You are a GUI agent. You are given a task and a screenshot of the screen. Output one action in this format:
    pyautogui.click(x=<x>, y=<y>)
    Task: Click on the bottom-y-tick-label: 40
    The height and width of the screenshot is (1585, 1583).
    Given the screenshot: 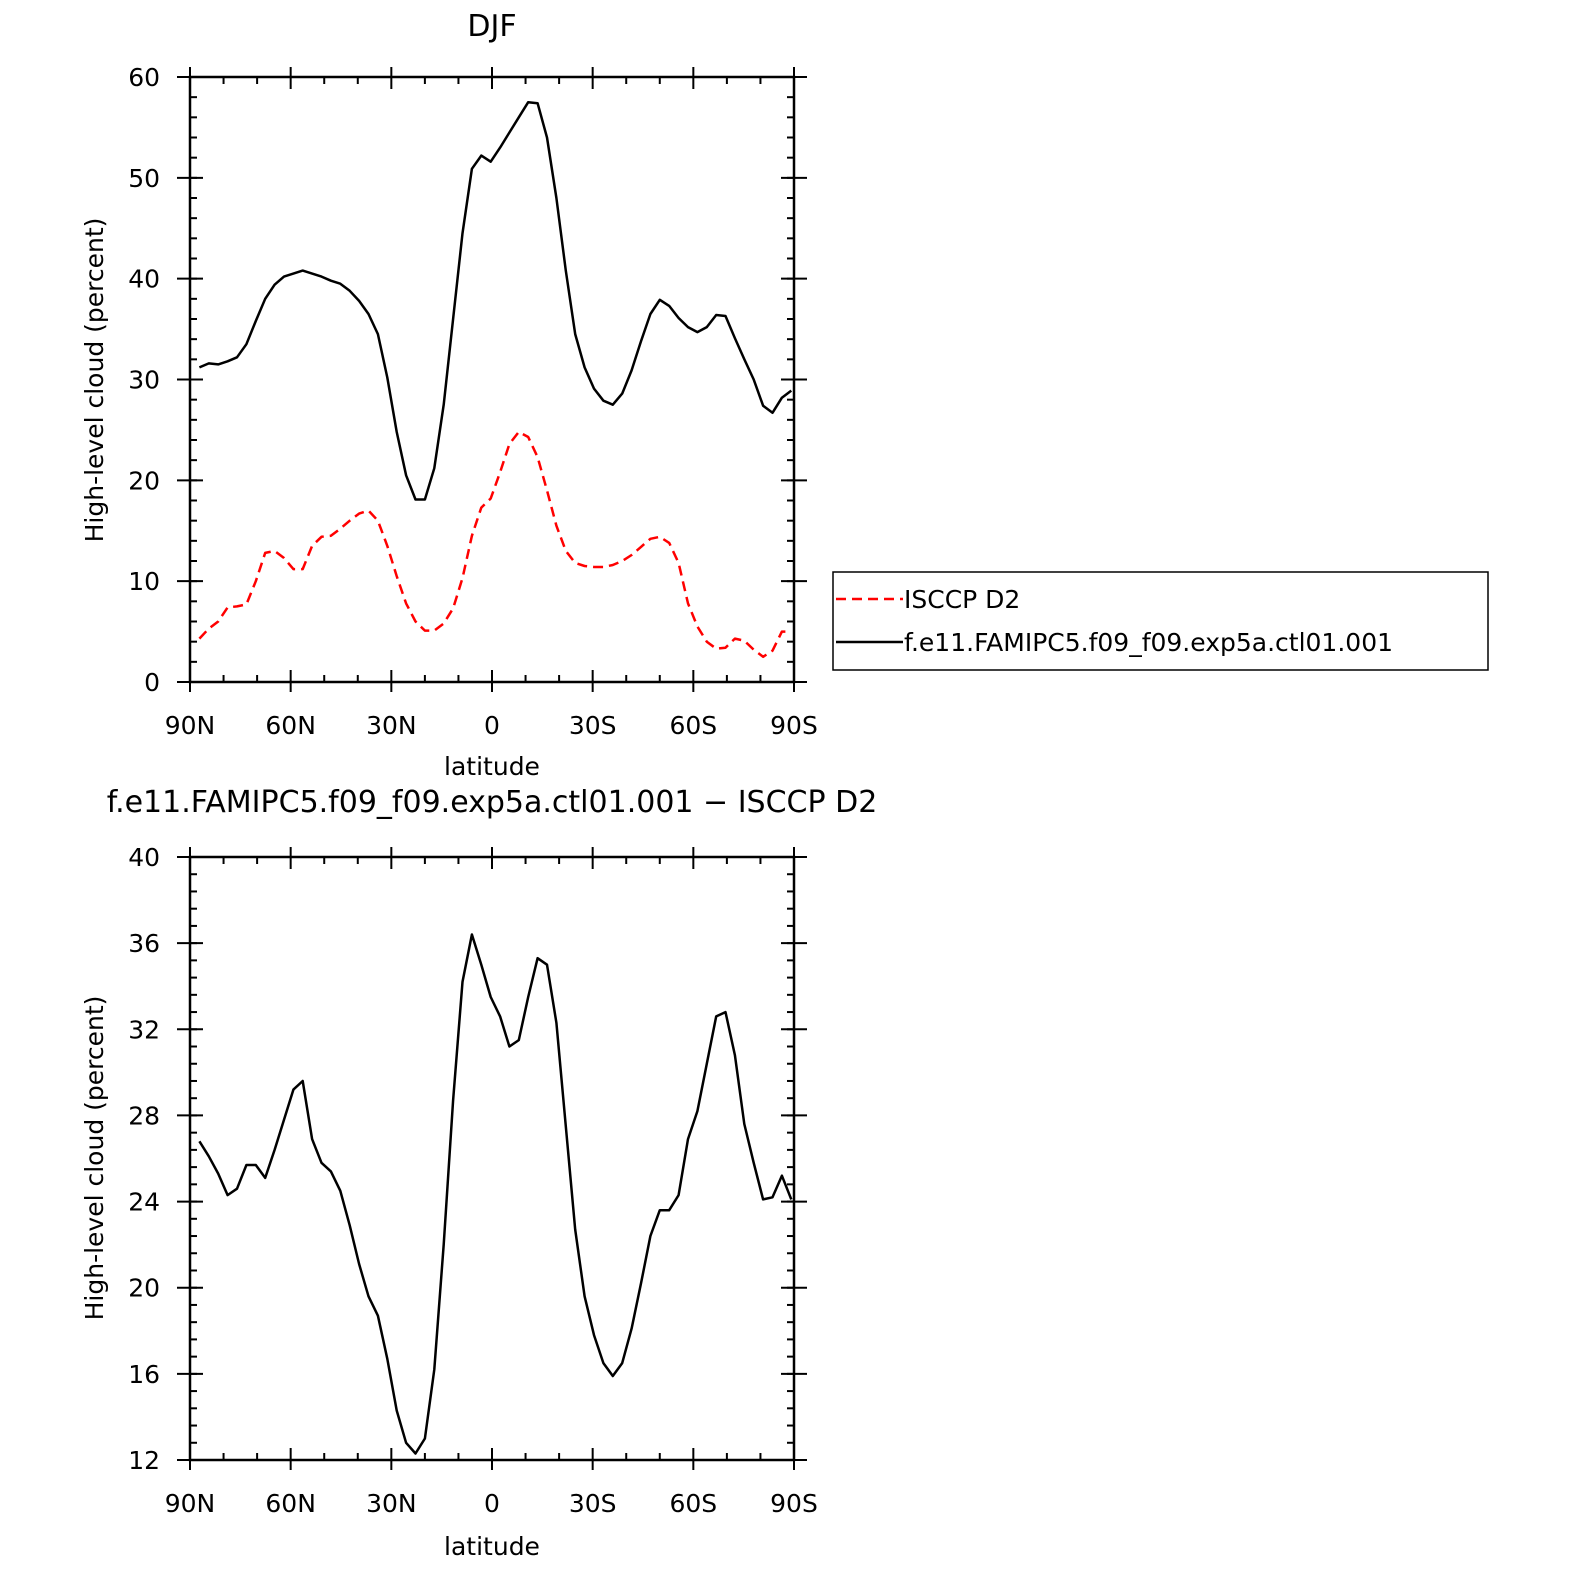 What is the action you would take?
    pyautogui.click(x=144, y=857)
    